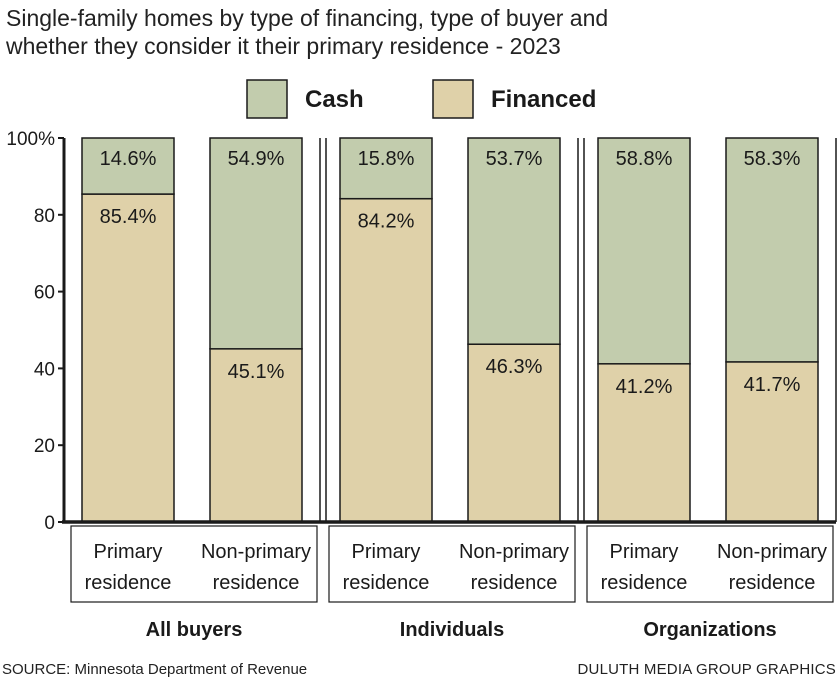  I want to click on data-label-financed: 41.2%, so click(644, 387).